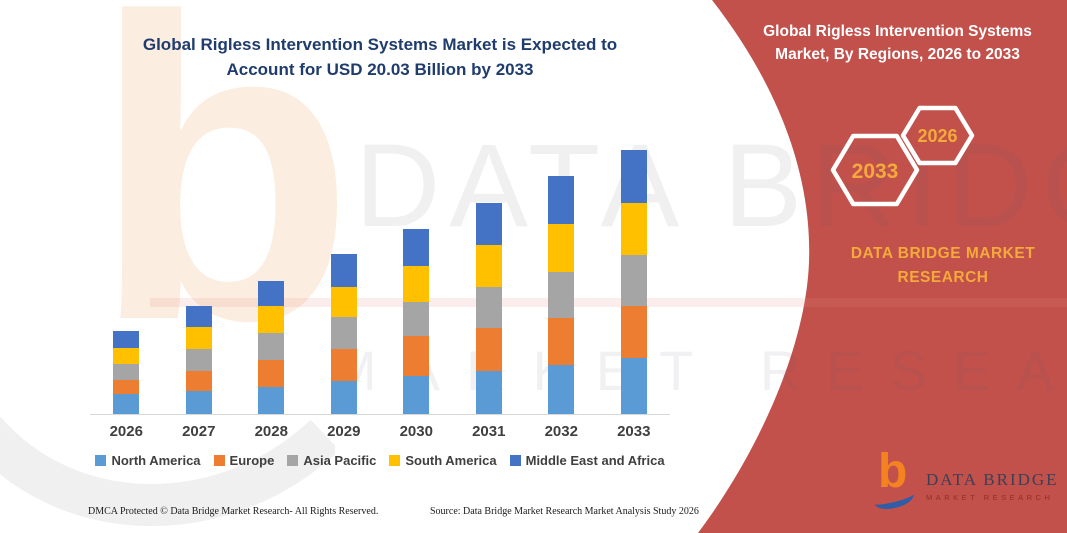 The height and width of the screenshot is (533, 1067). What do you see at coordinates (489, 431) in the screenshot?
I see `x-axis-label-2031: 2031` at bounding box center [489, 431].